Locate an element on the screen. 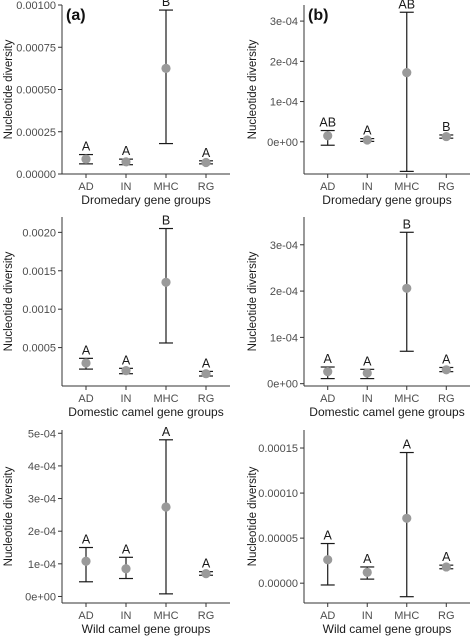 This screenshot has width=474, height=641. y-tick-label: 1e-04 is located at coordinates (284, 103).